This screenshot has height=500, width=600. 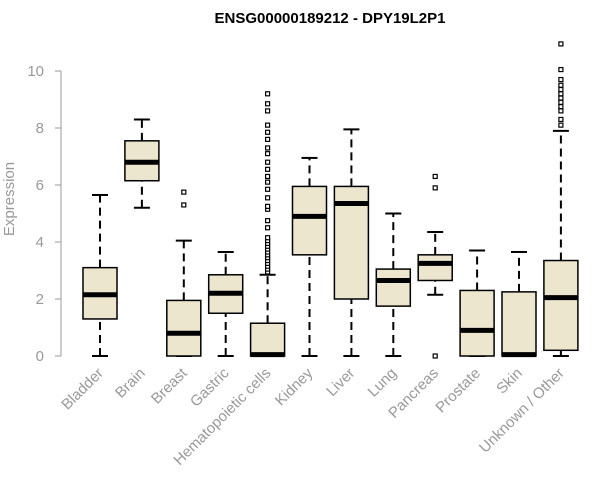 I want to click on y-tick-label: 6, so click(x=40, y=185).